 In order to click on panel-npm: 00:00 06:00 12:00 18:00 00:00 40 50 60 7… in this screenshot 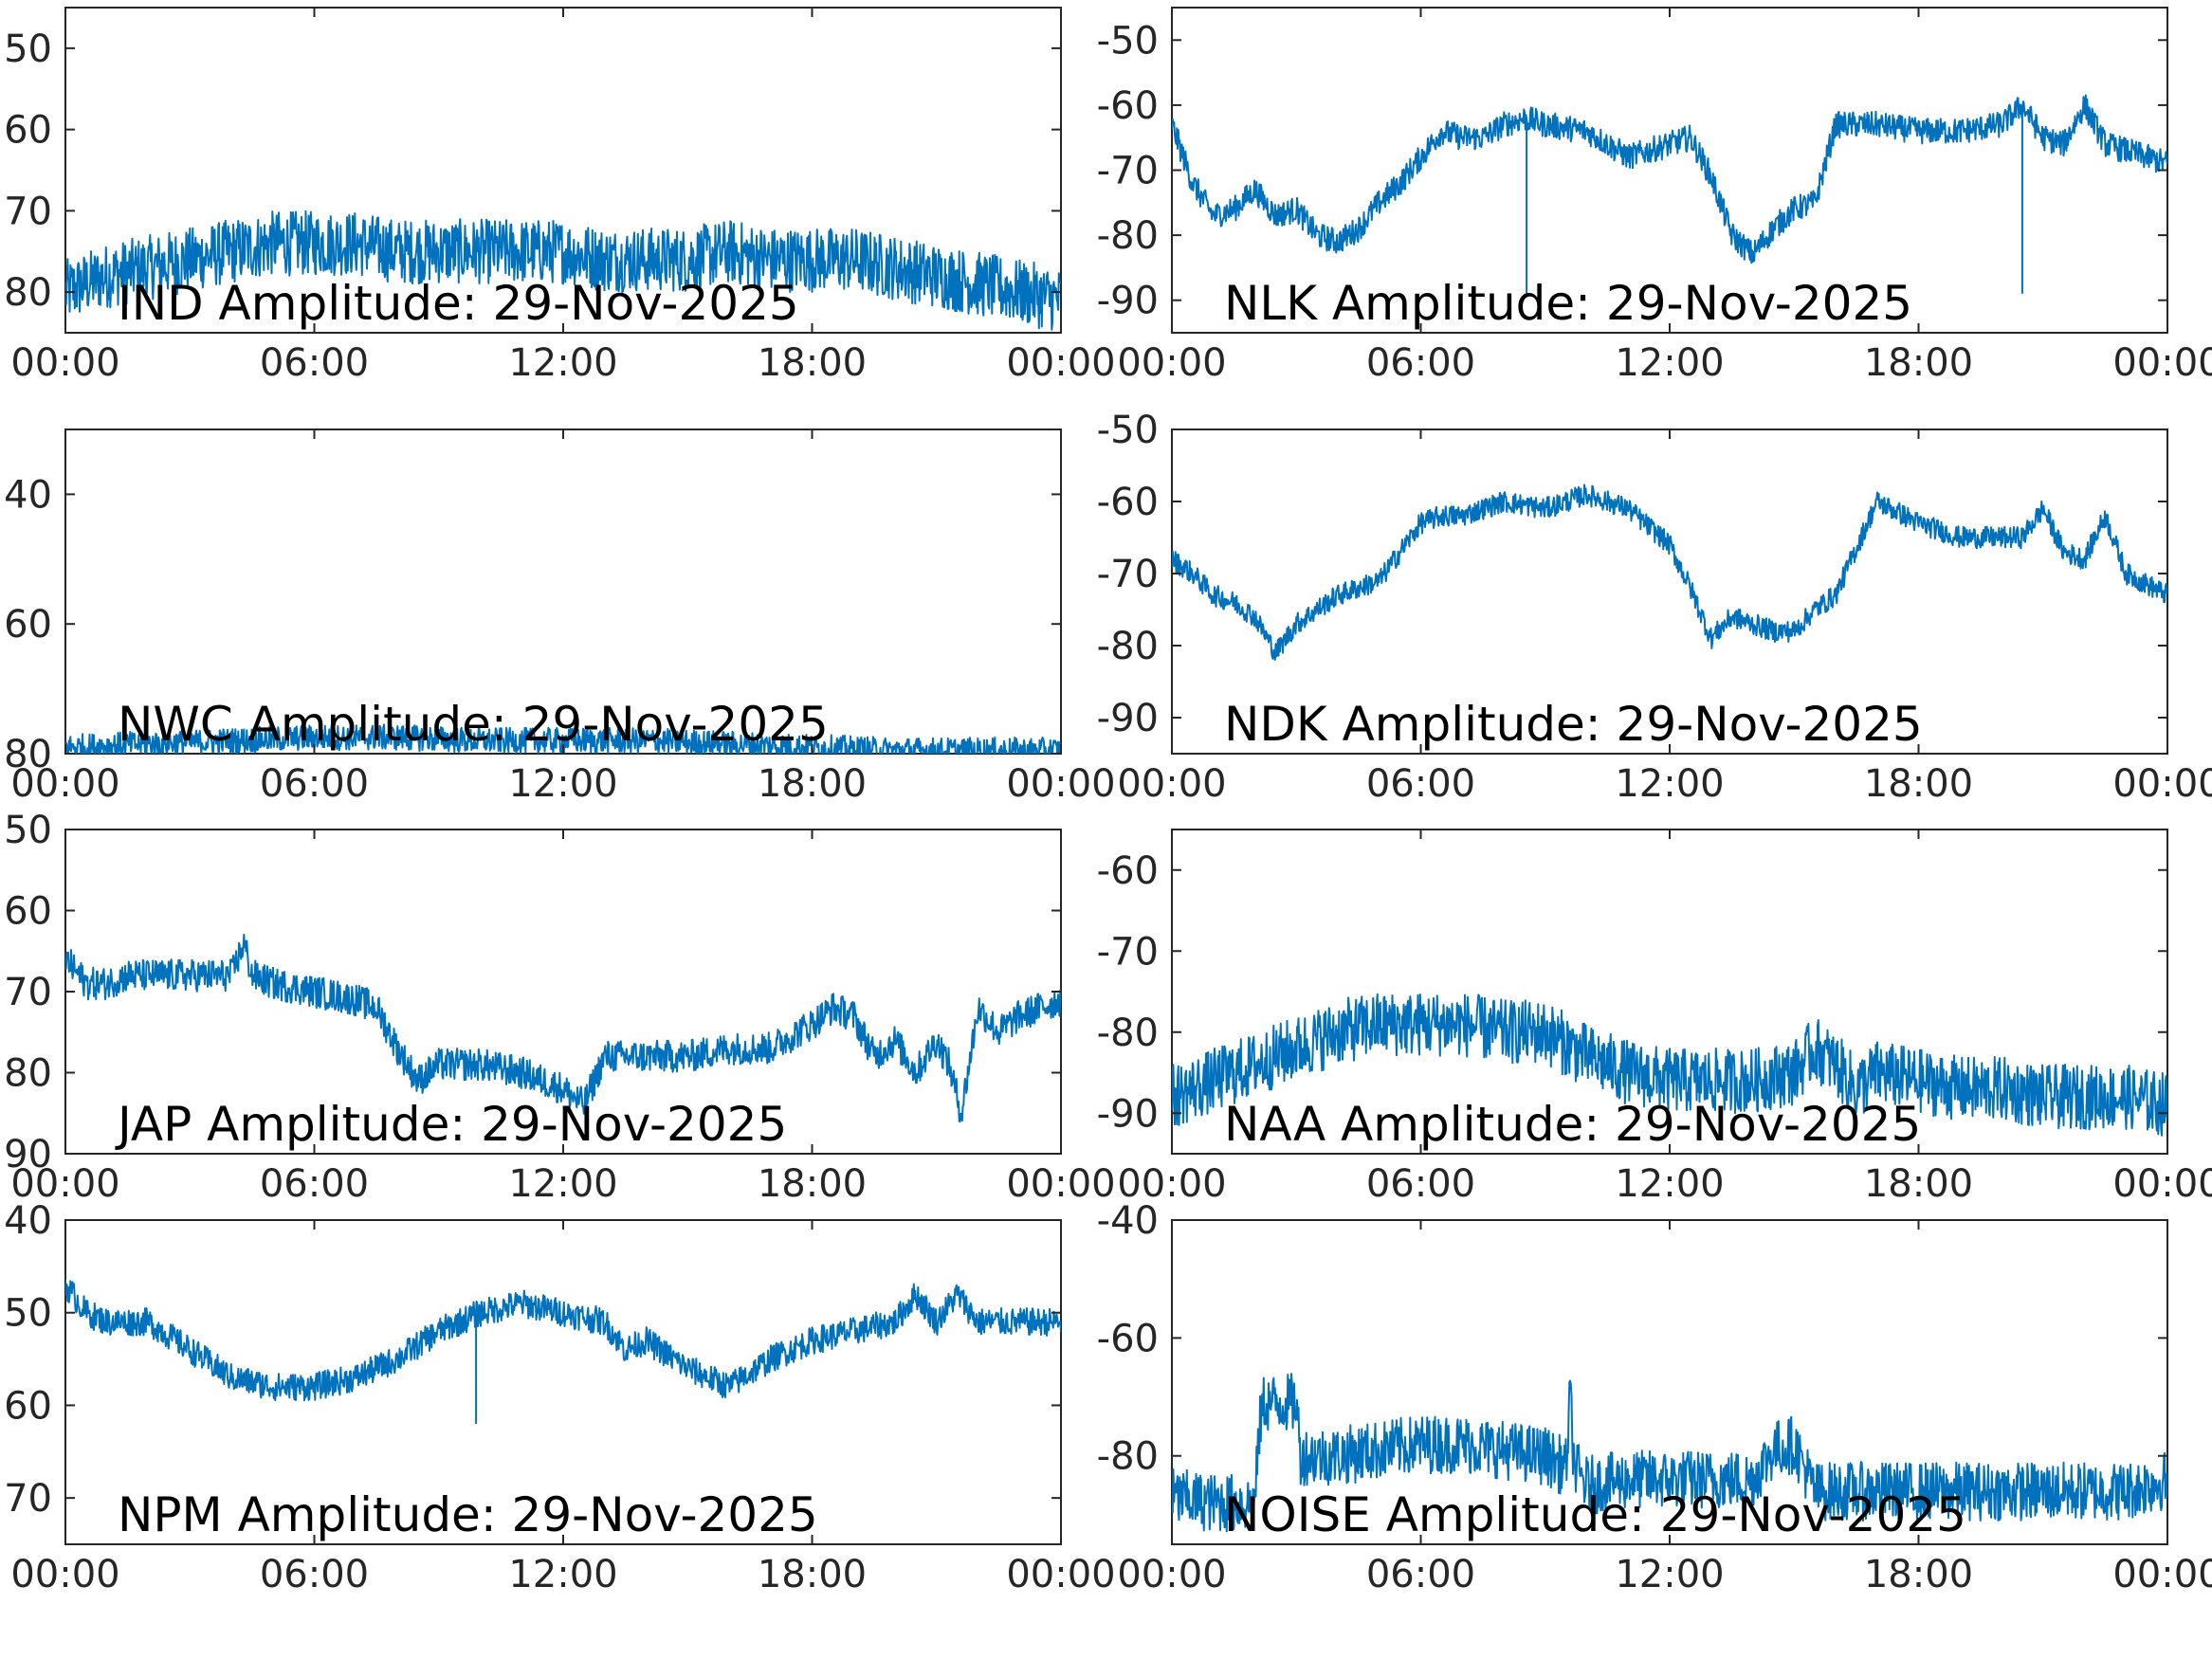, I will do `click(560, 1397)`.